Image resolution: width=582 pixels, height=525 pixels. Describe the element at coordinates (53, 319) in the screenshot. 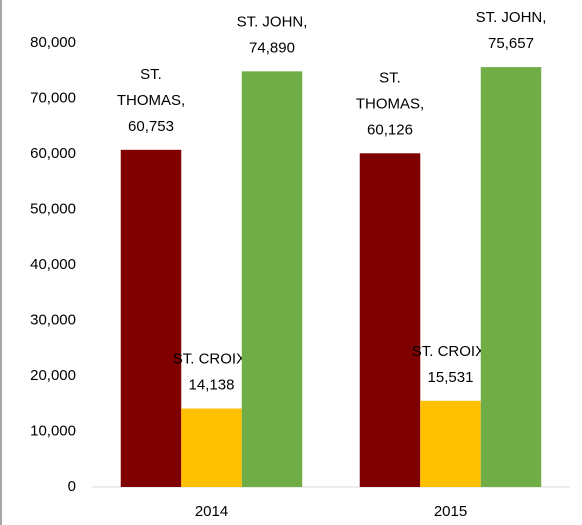

I see `y-tick-label: 30,000` at that location.